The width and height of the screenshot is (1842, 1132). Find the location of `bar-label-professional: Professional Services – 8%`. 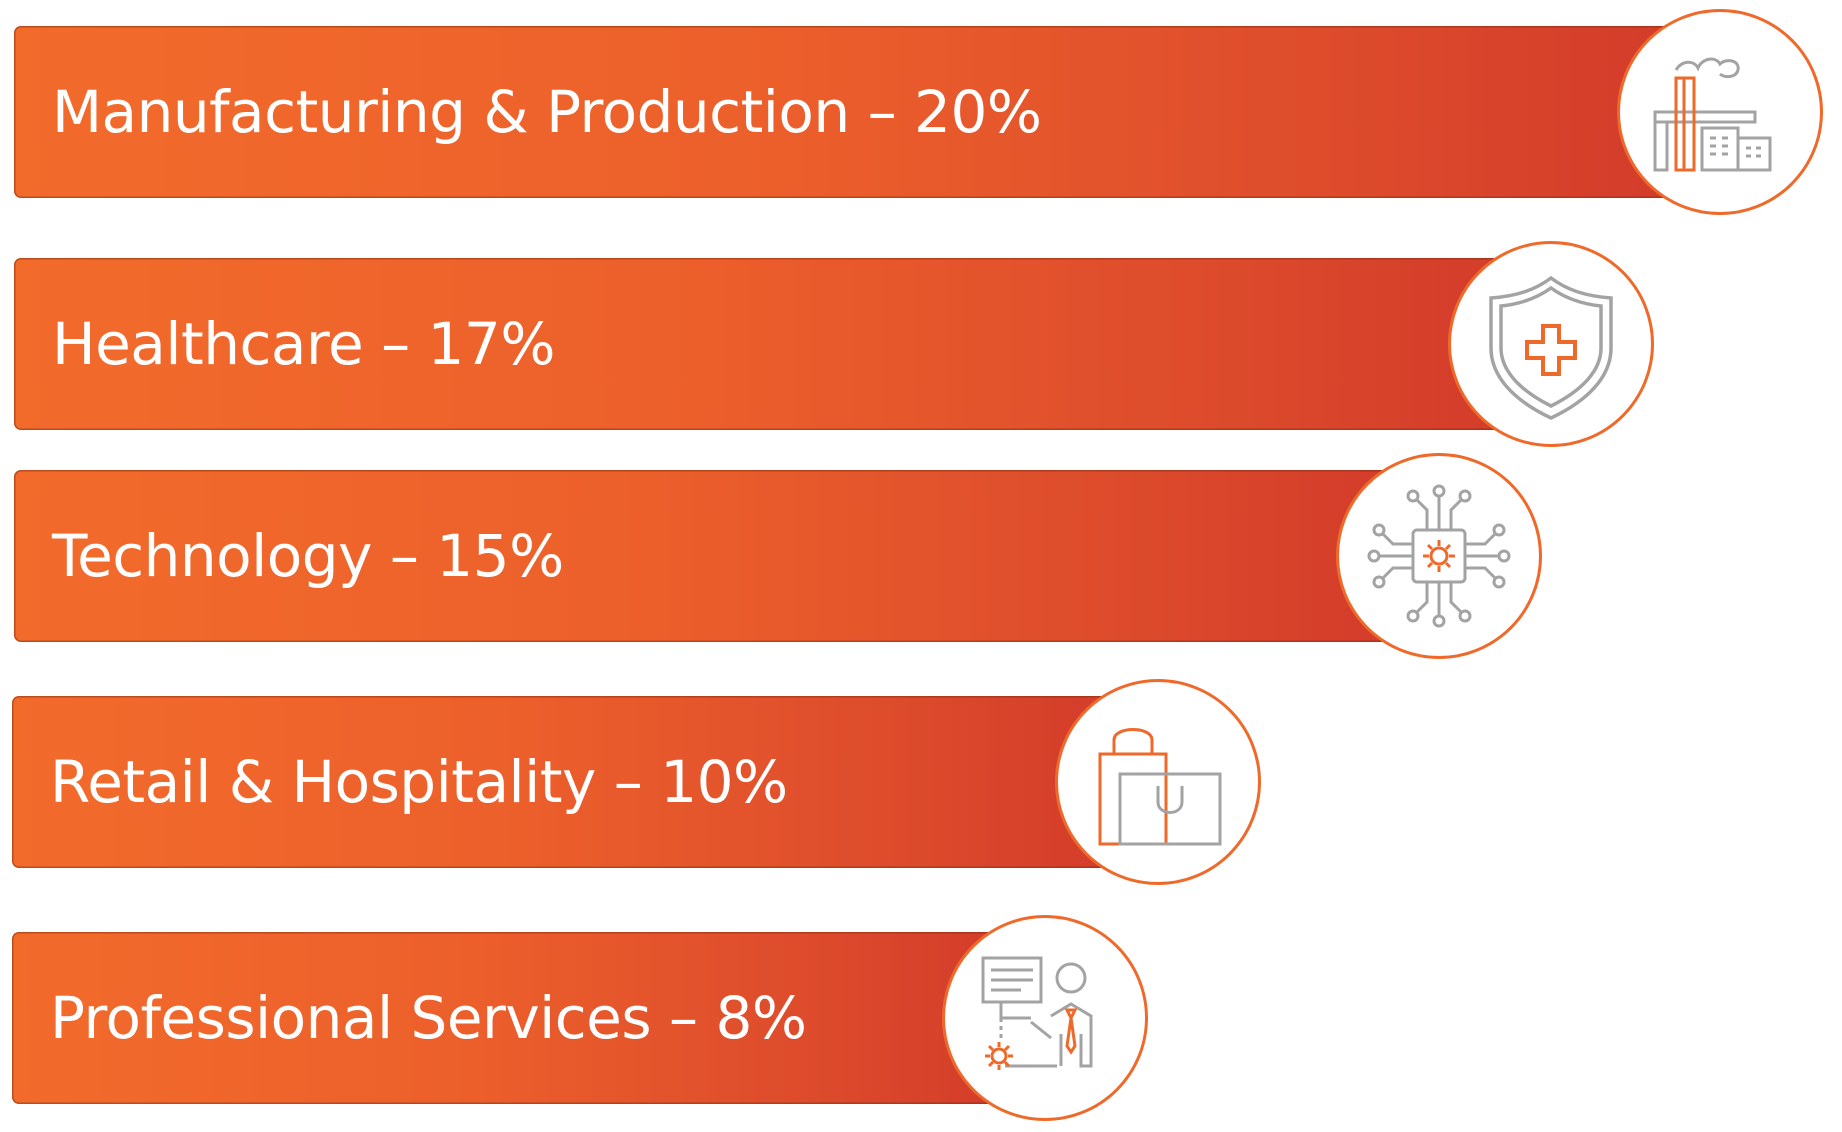

bar-label-professional: Professional Services – 8% is located at coordinates (428, 1018).